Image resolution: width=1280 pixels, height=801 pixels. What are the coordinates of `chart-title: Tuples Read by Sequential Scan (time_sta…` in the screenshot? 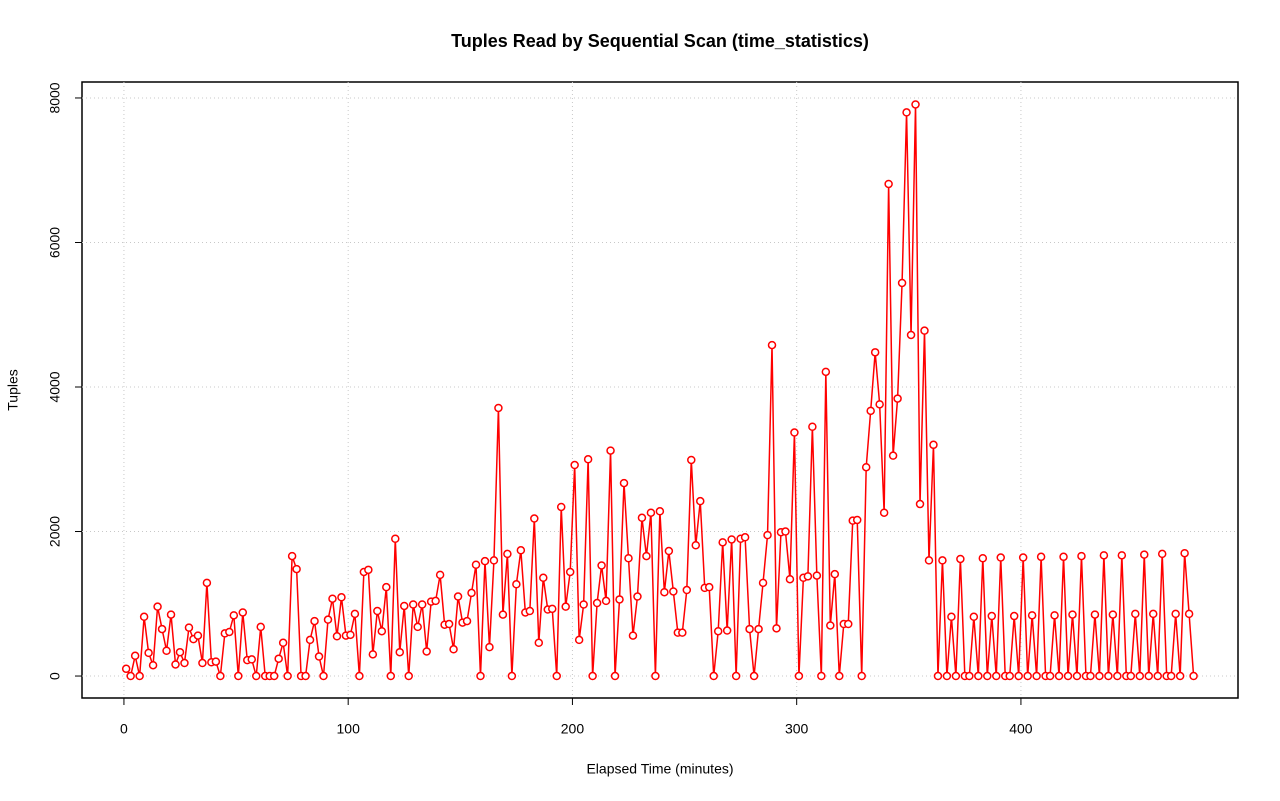 It's located at (660, 41).